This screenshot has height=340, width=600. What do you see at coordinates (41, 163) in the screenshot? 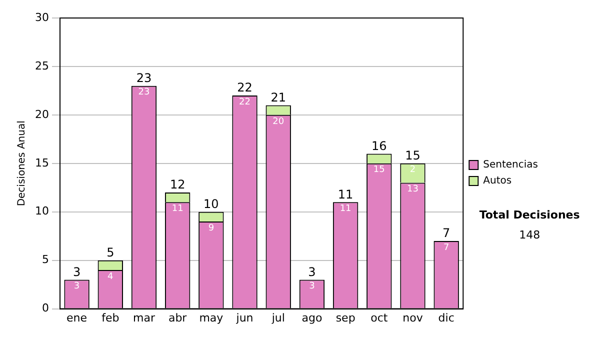
I see `y-tick-label: 15` at bounding box center [41, 163].